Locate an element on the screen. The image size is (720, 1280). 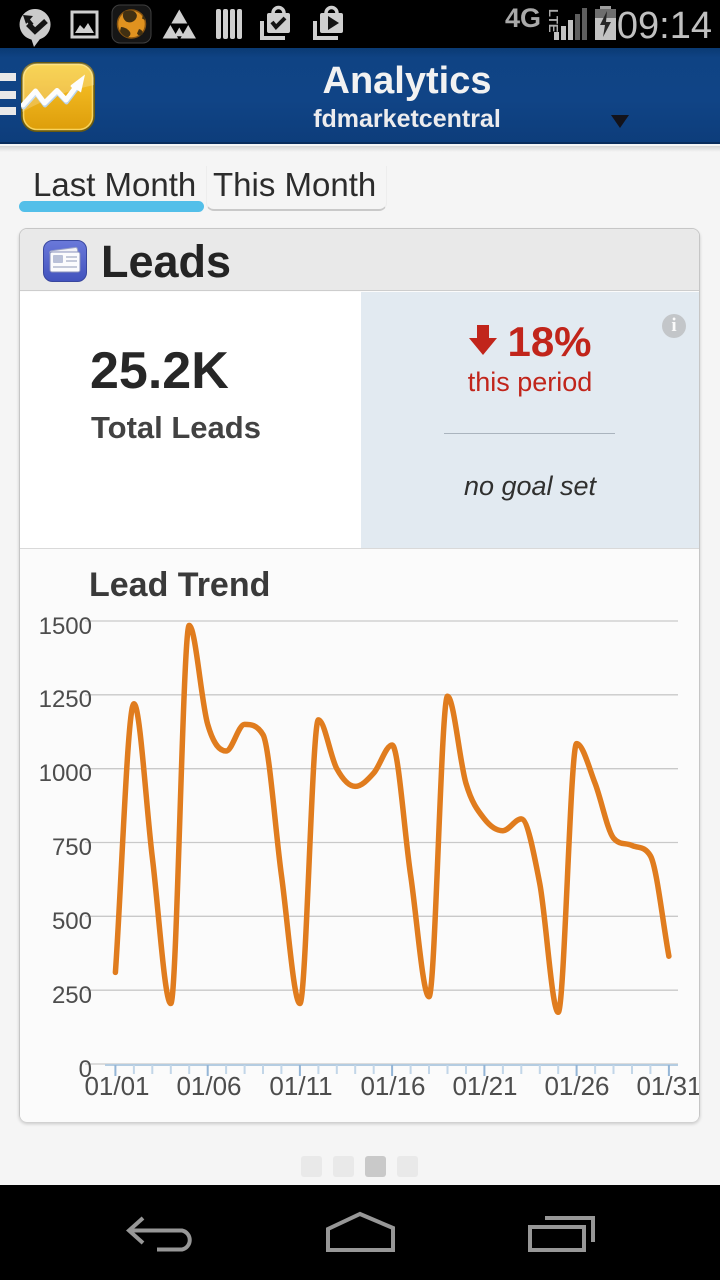
svg-text: 01/26 is located at coordinates (576, 1086).